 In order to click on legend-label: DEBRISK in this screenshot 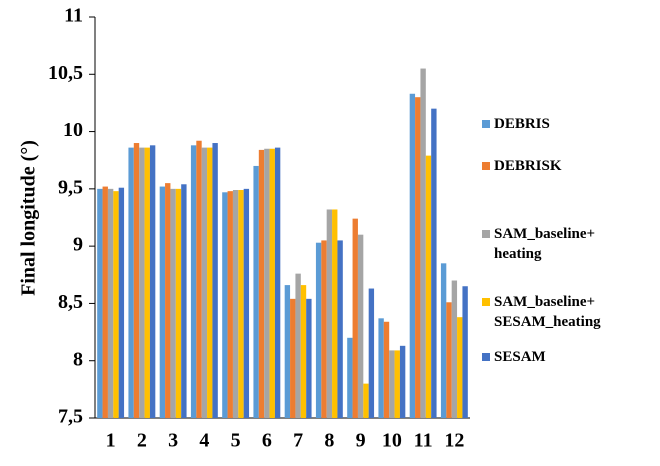, I will do `click(528, 166)`.